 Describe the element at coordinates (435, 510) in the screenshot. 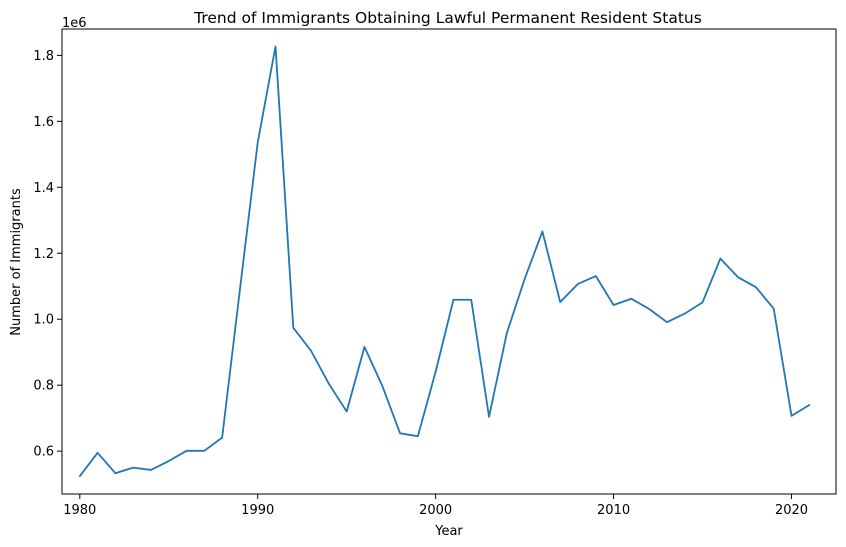

I see `x-tick-label: 2000` at that location.